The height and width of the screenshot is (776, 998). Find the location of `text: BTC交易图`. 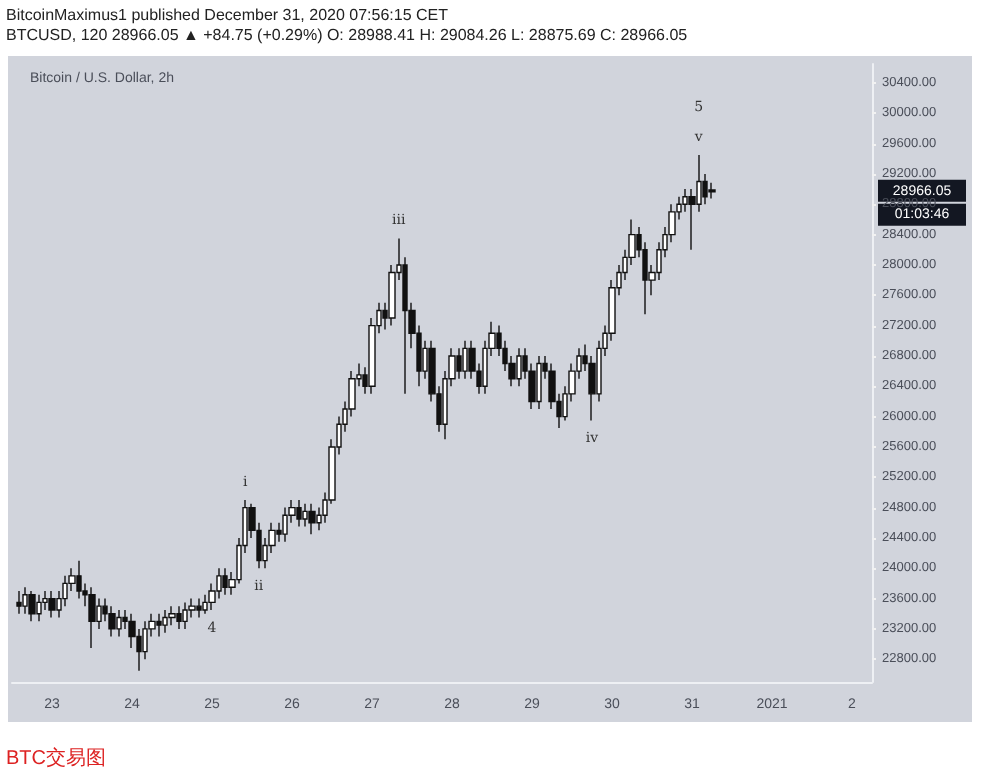

text: BTC交易图 is located at coordinates (56, 758).